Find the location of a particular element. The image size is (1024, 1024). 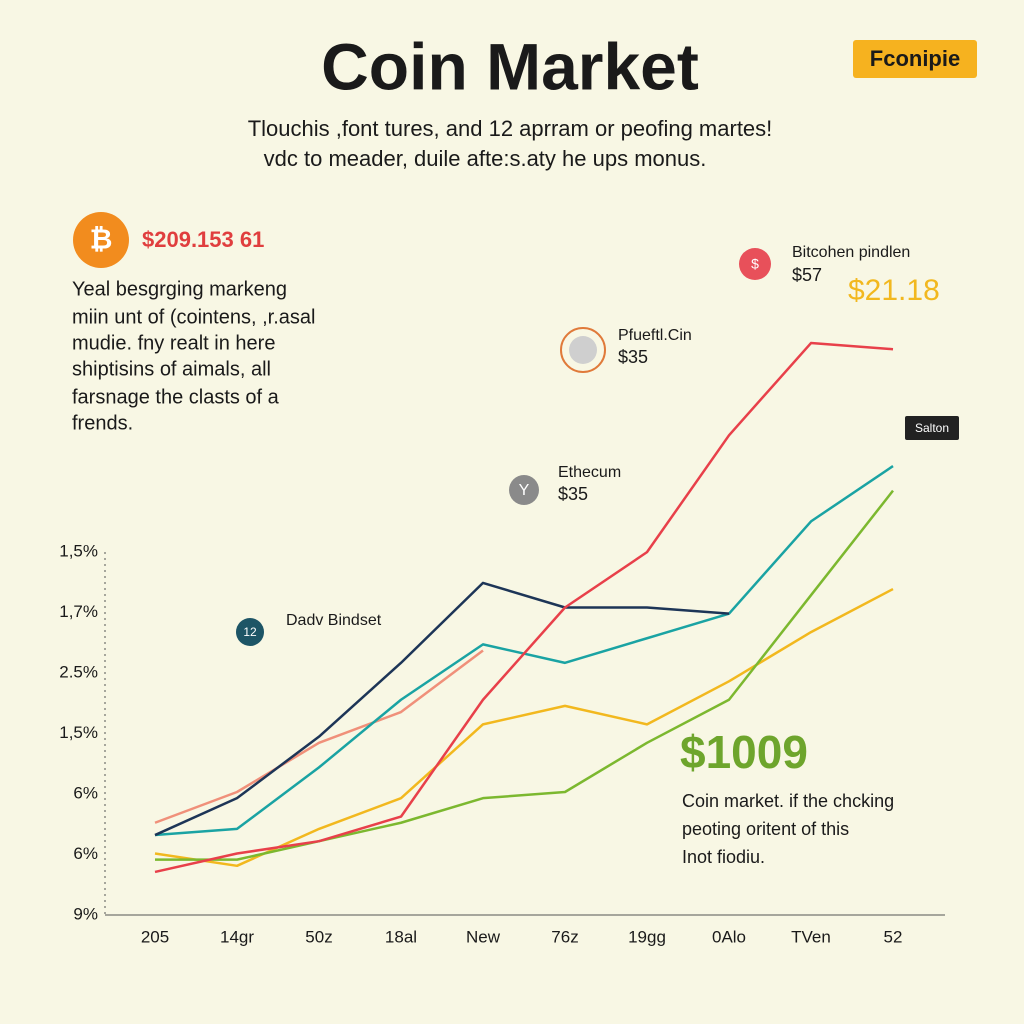

logo-badge is located at coordinates (915, 59).